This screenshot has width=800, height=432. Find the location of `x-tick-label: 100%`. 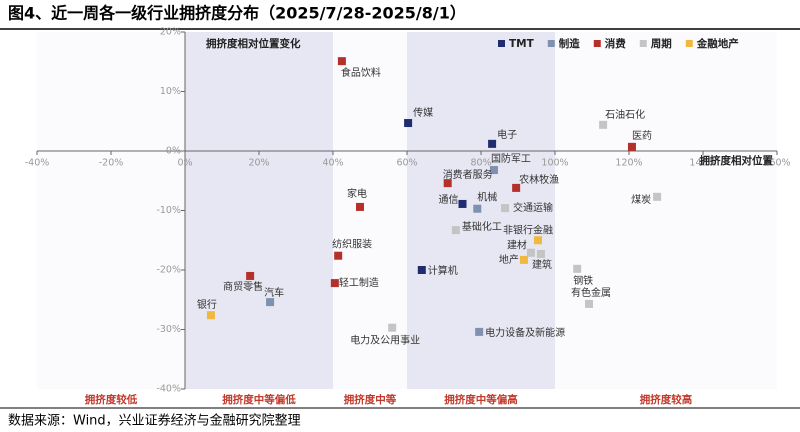

x-tick-label: 100% is located at coordinates (554, 163).